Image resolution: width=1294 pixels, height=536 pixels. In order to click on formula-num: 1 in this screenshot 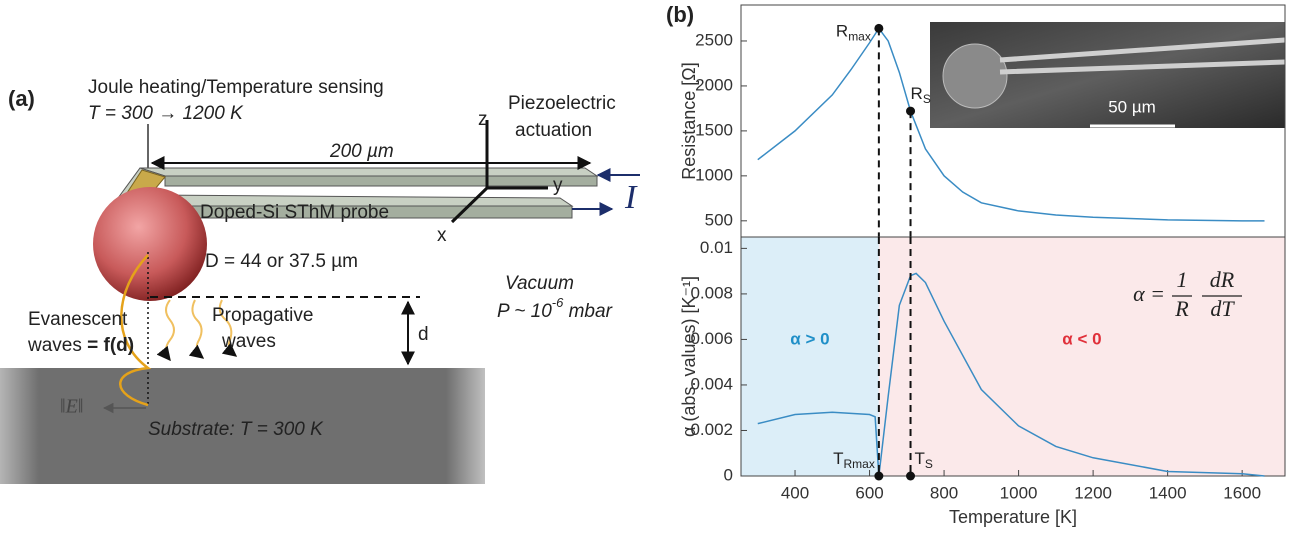, I will do `click(1182, 279)`.